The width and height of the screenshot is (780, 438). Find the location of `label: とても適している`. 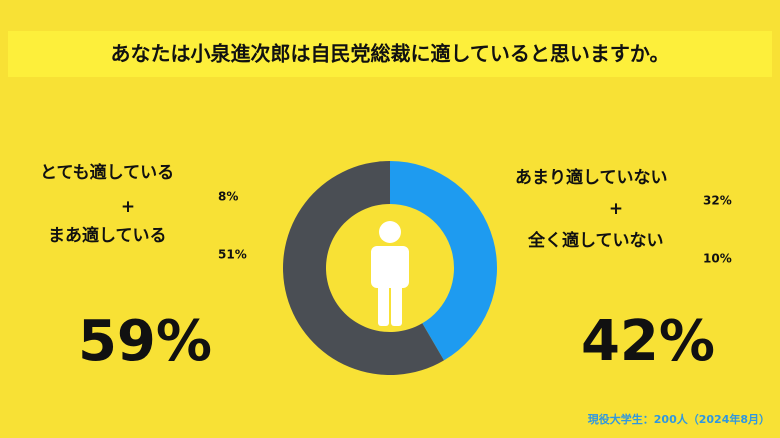

label: とても適している is located at coordinates (107, 172).